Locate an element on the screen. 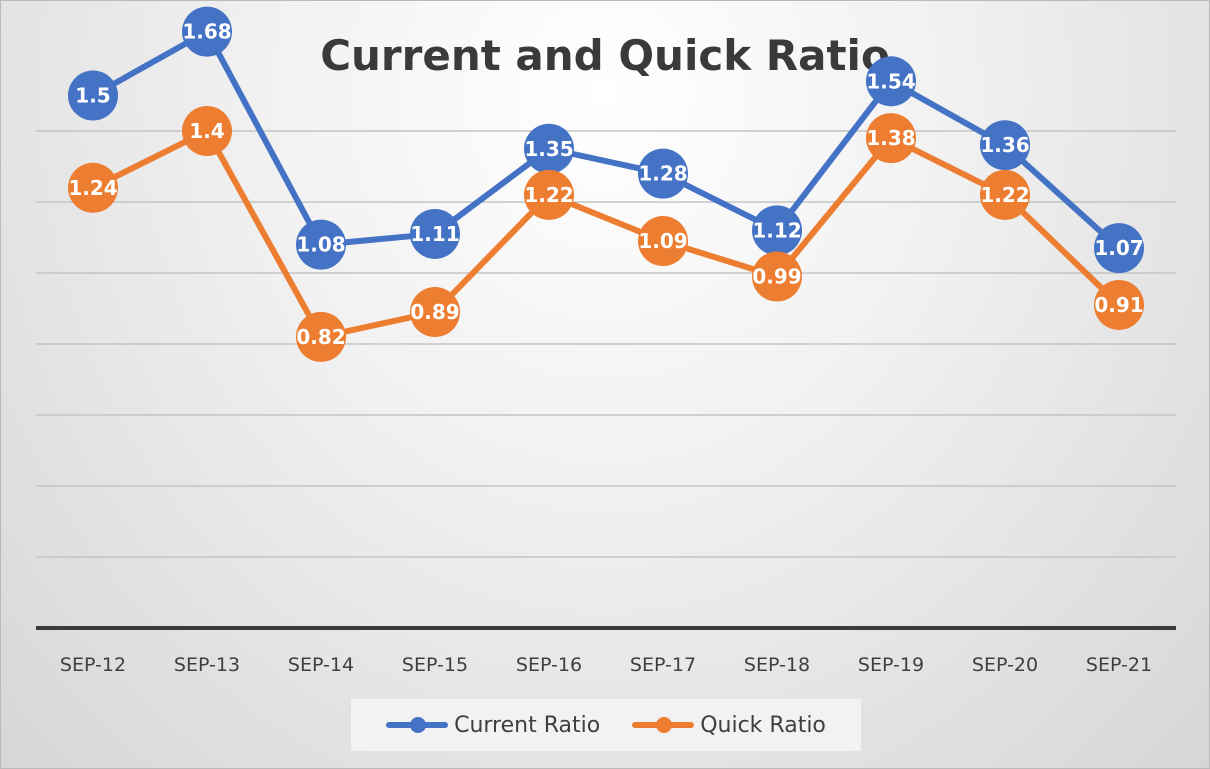 The width and height of the screenshot is (1210, 769). data-label: 1.4 is located at coordinates (206, 131).